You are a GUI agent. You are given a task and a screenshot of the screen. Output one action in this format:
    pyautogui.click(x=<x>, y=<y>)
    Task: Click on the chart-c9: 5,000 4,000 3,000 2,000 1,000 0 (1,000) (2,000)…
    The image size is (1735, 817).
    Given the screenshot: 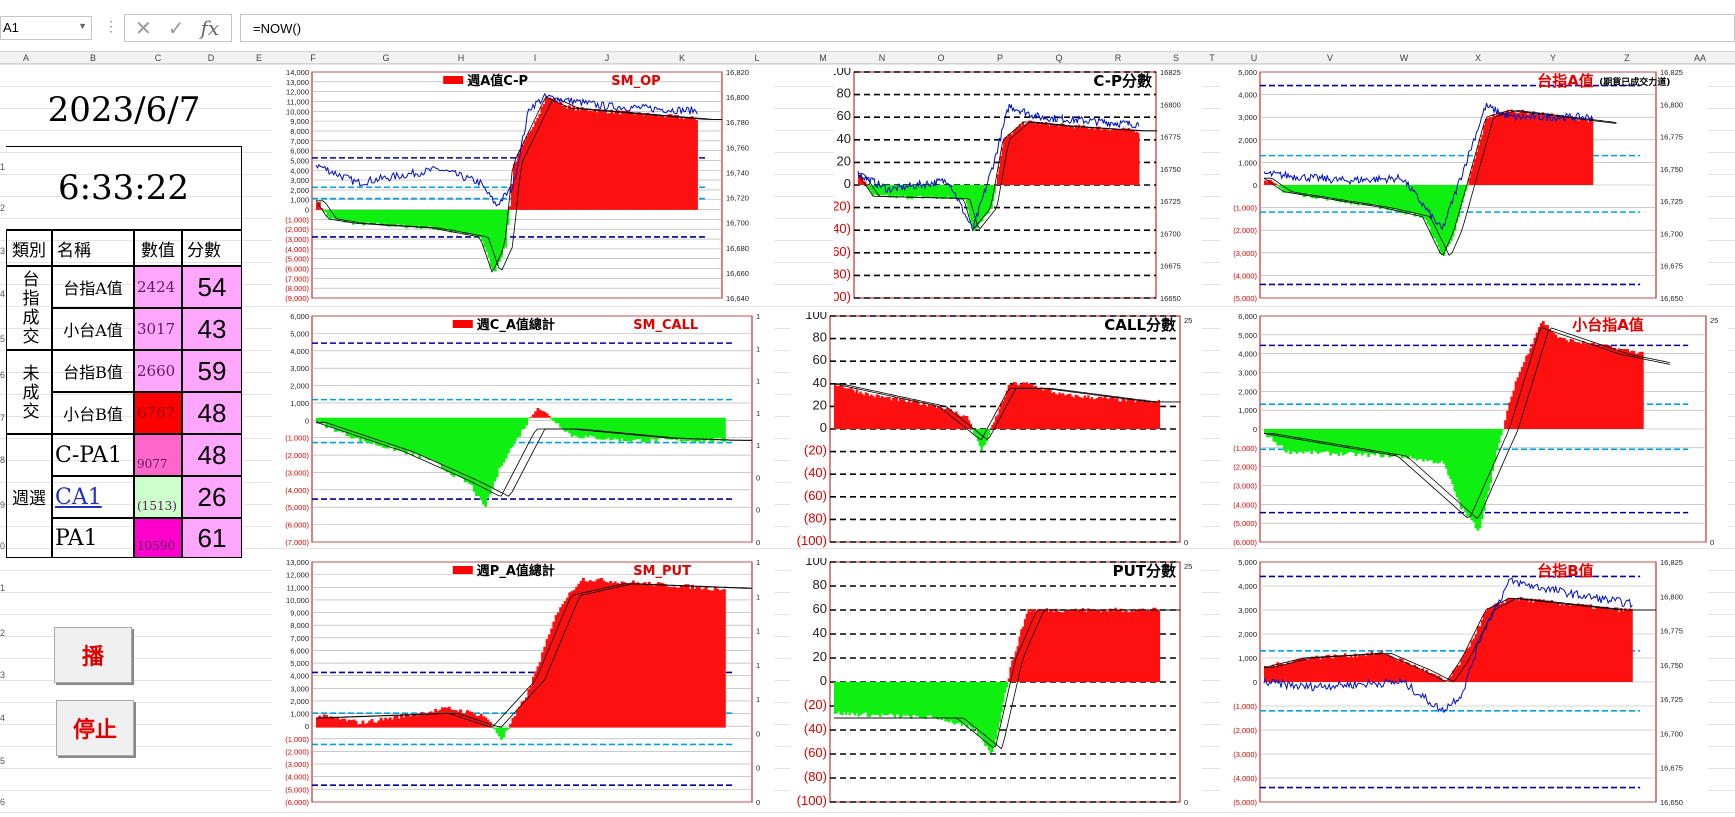 What is the action you would take?
    pyautogui.click(x=1464, y=683)
    